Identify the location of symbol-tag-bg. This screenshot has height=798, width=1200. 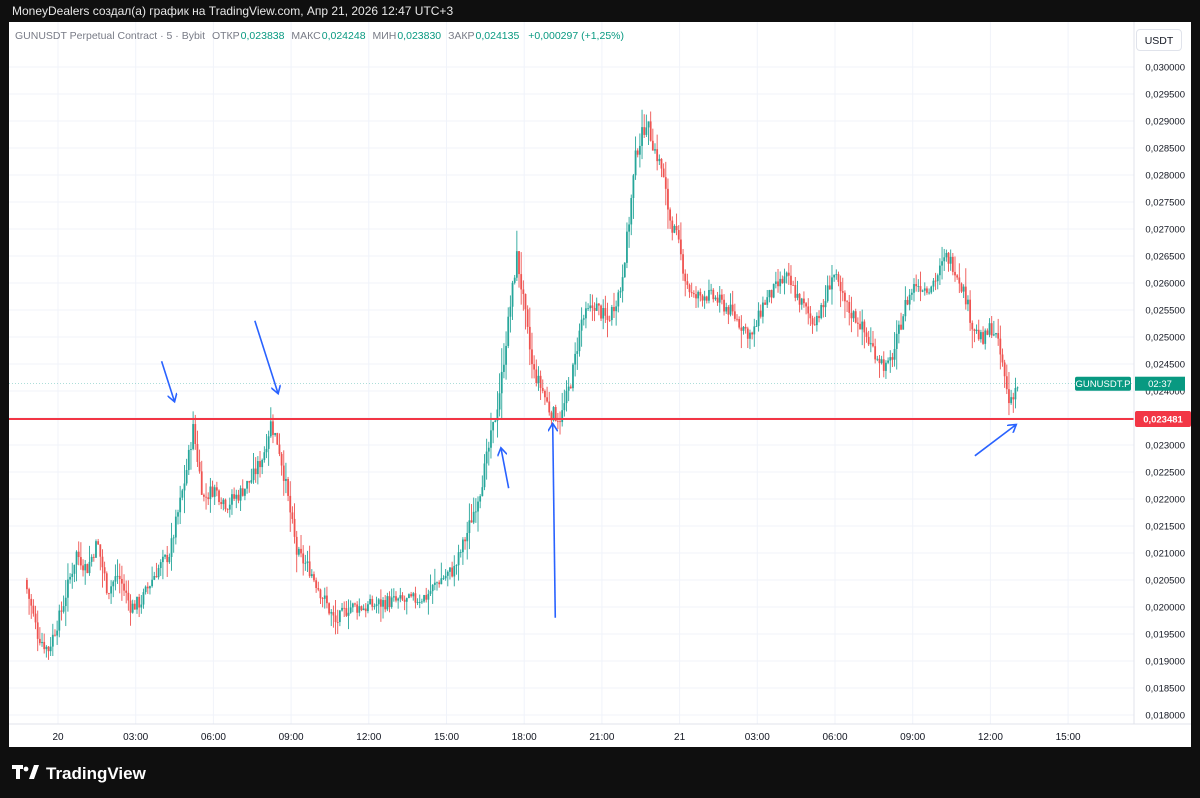
(1103, 383).